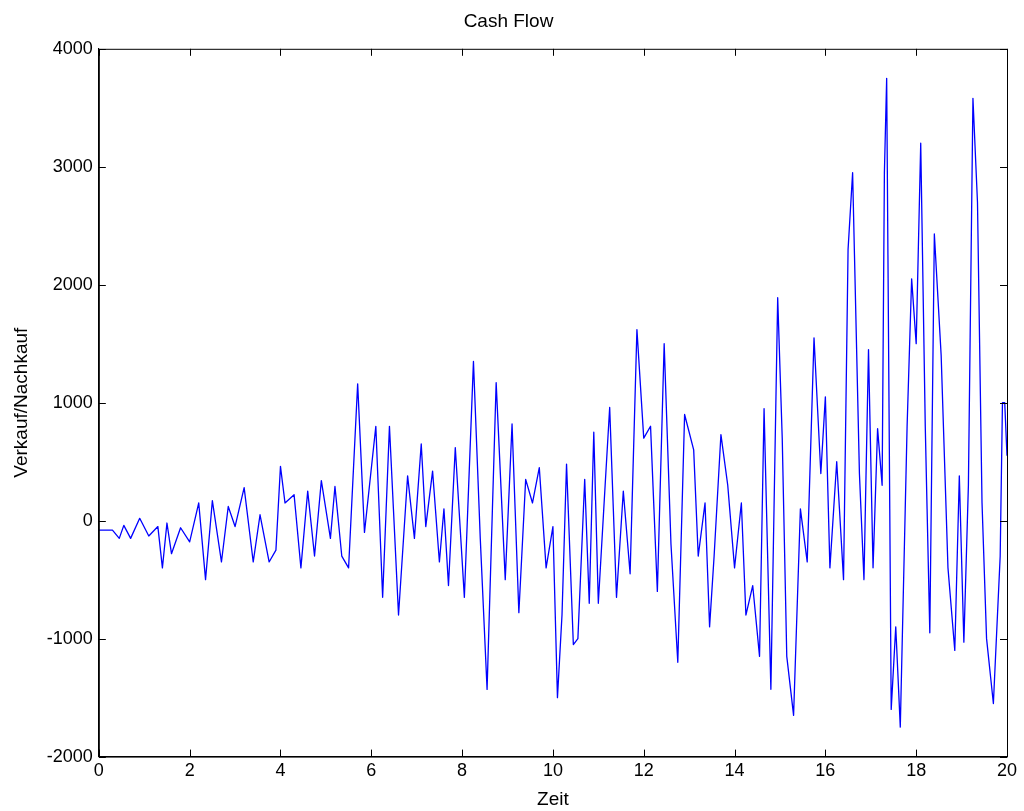 This screenshot has width=1024, height=811. What do you see at coordinates (72, 165) in the screenshot?
I see `y-tick-label: 3000` at bounding box center [72, 165].